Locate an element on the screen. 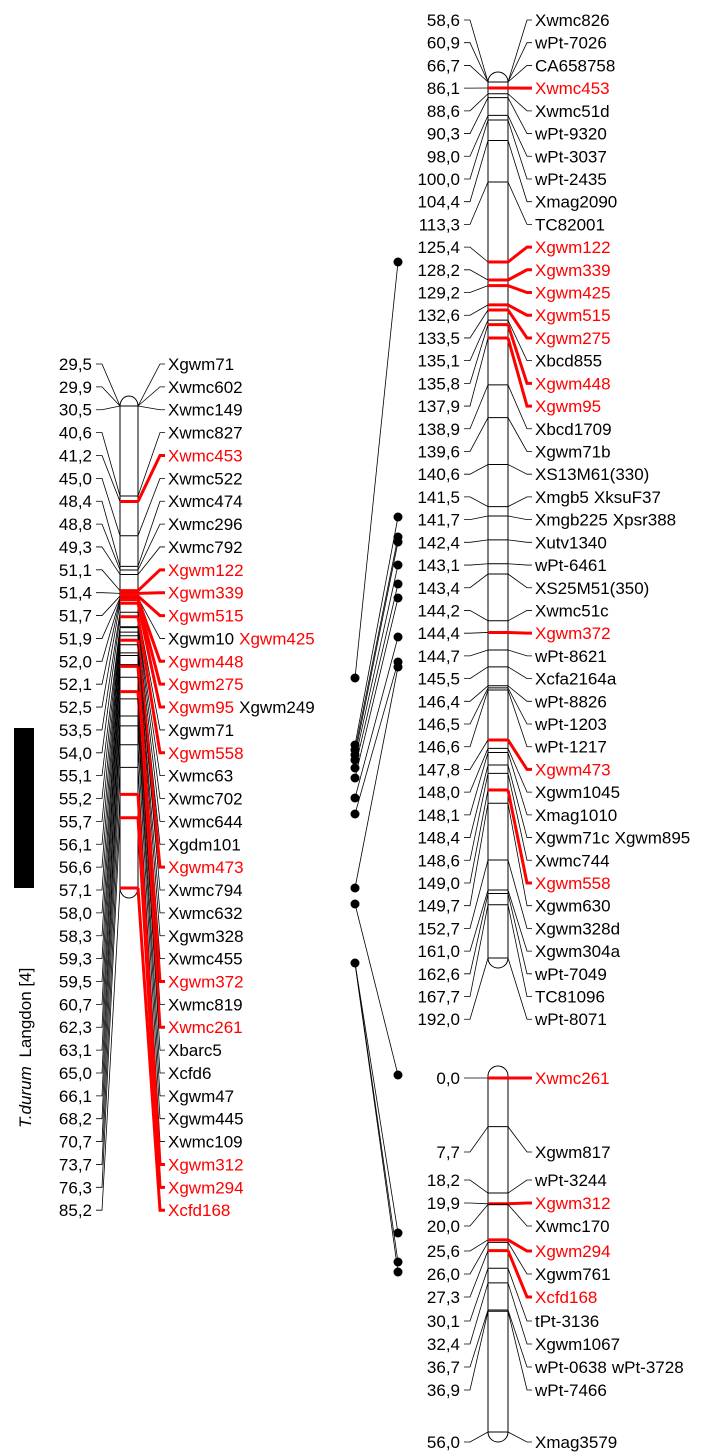 The width and height of the screenshot is (725, 1453). marker-name-part: wPt-1217 is located at coordinates (570, 747).